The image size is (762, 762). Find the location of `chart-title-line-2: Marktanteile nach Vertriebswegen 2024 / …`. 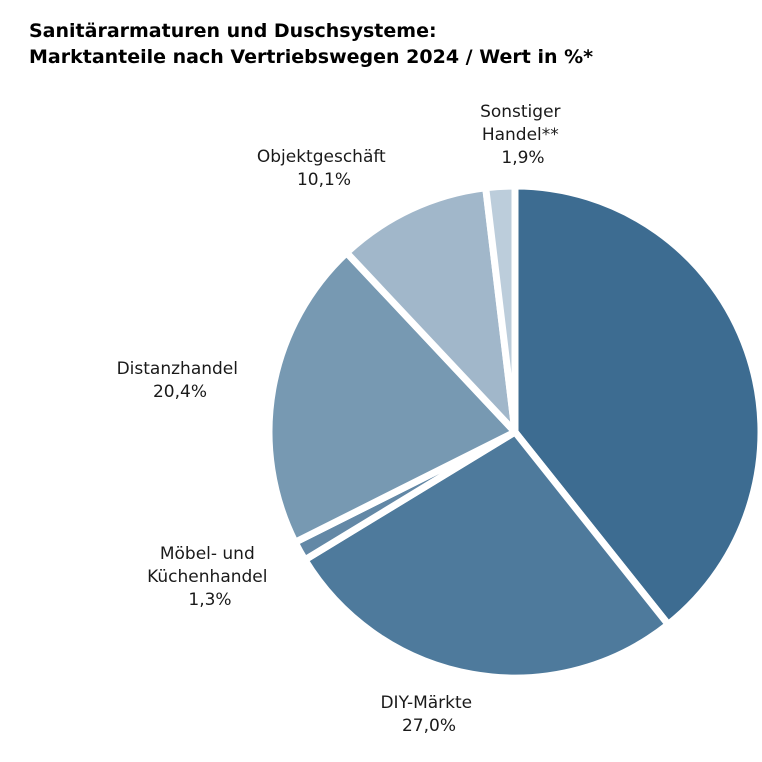

chart-title-line-2: Marktanteile nach Vertriebswegen 2024 / … is located at coordinates (311, 57).